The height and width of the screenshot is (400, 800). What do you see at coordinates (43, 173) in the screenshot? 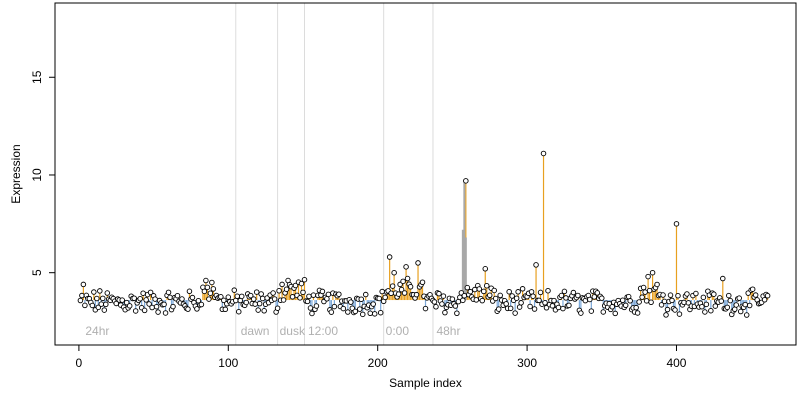
I see `y-axis: 5 10 15` at bounding box center [43, 173].